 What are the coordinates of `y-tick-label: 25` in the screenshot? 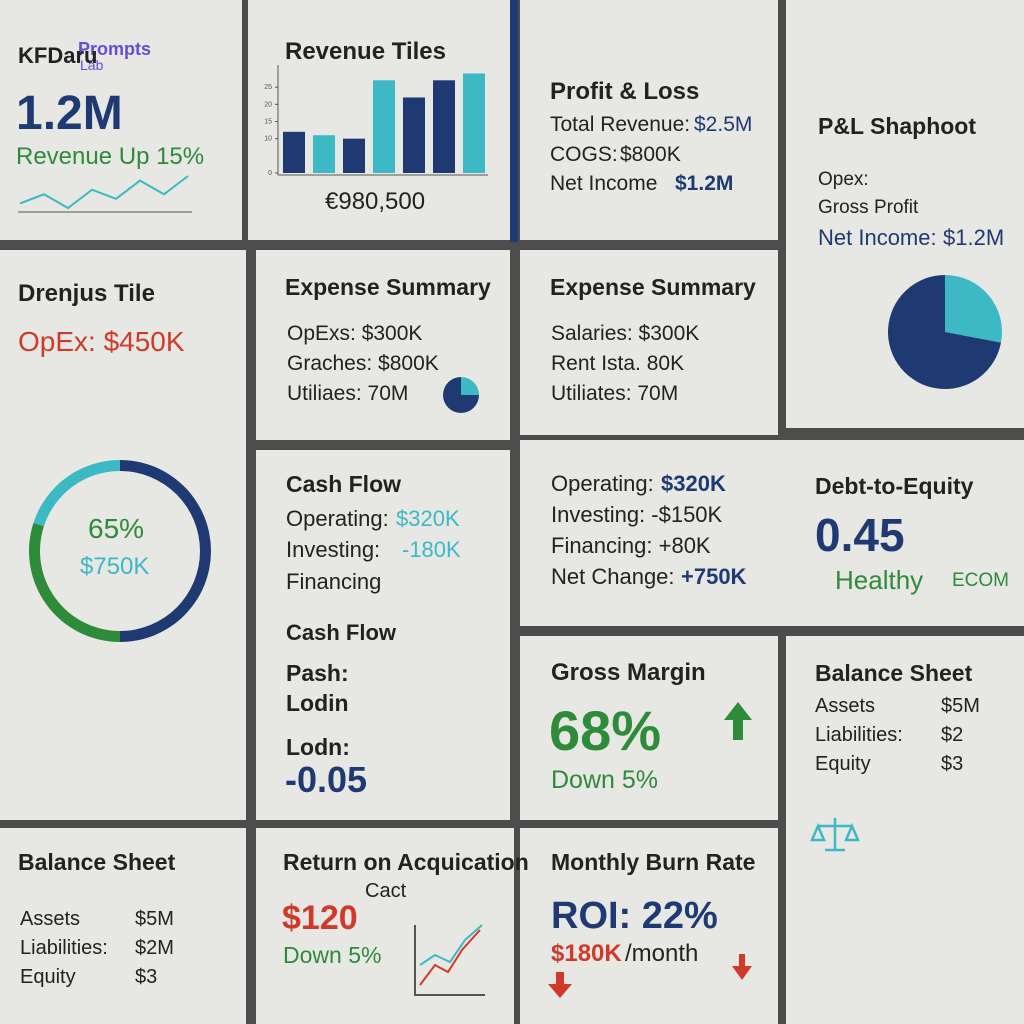 It's located at (268, 87).